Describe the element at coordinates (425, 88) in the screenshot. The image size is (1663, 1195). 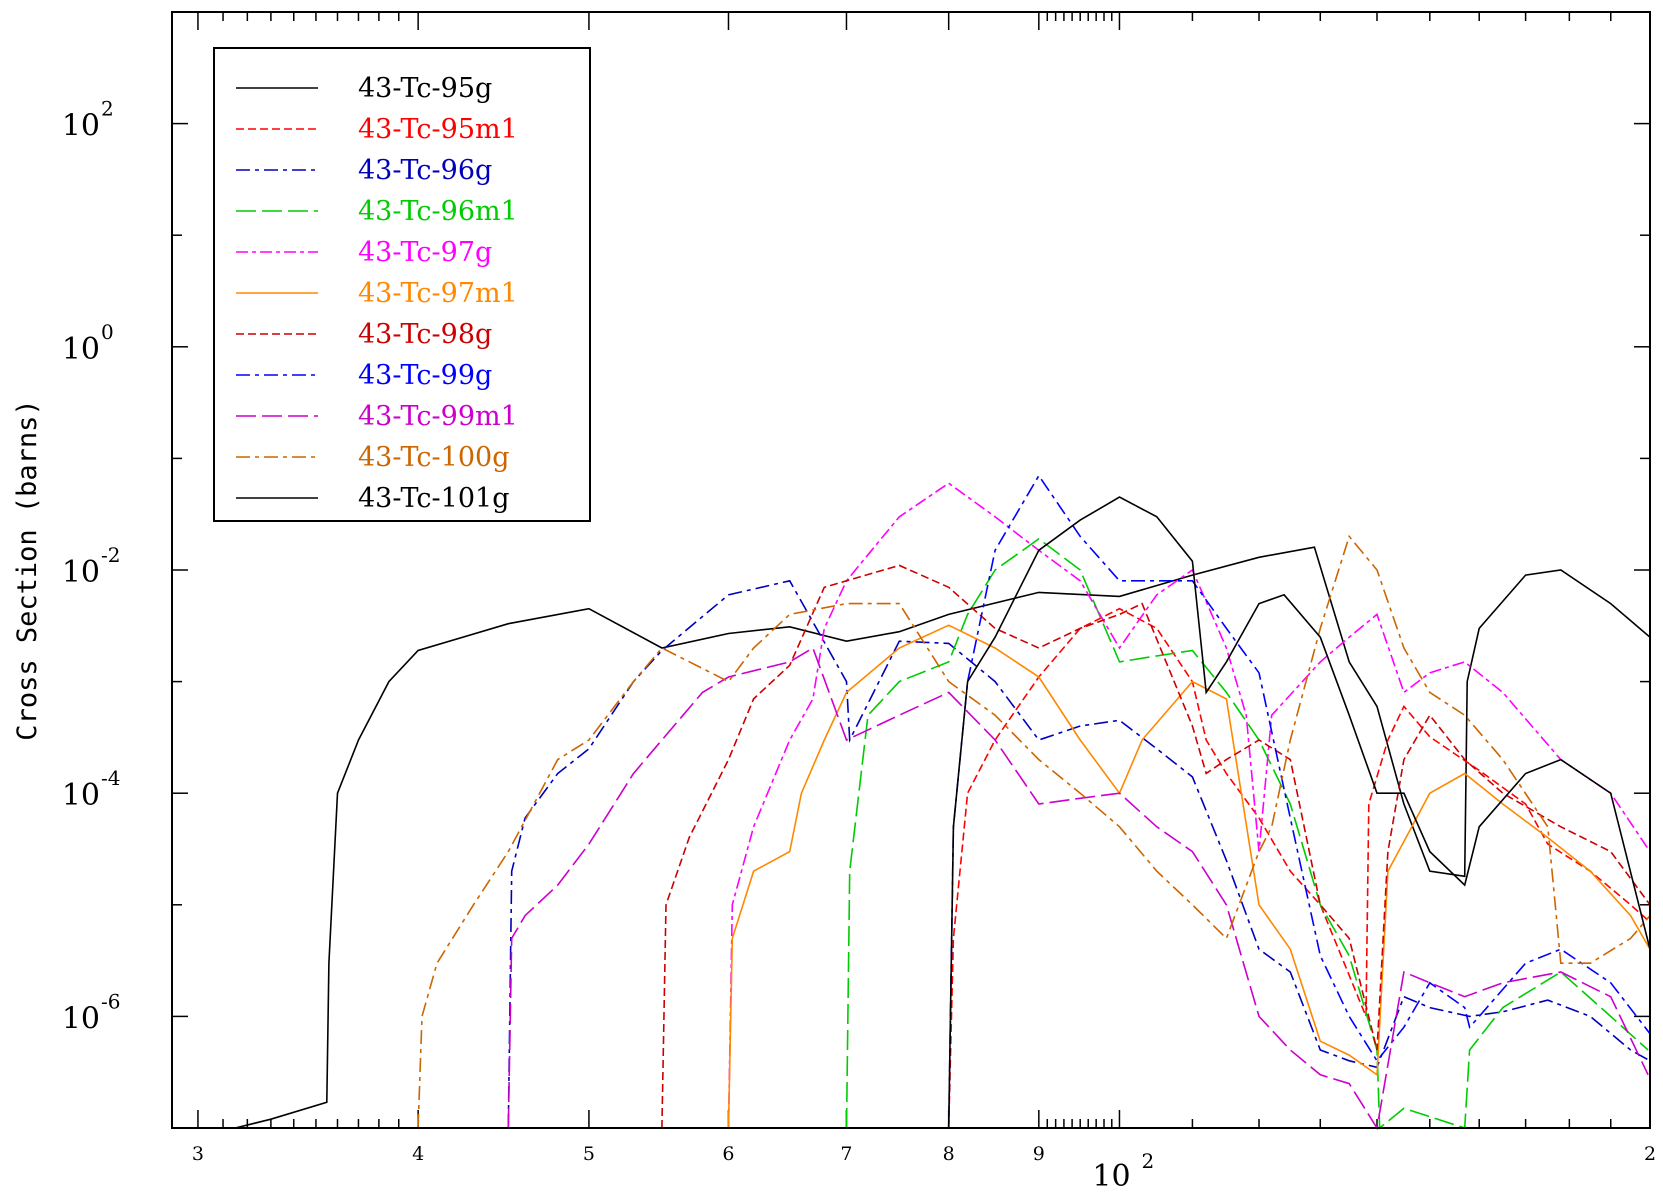
I see `legend-entry-label: 43-Tc-95g` at that location.